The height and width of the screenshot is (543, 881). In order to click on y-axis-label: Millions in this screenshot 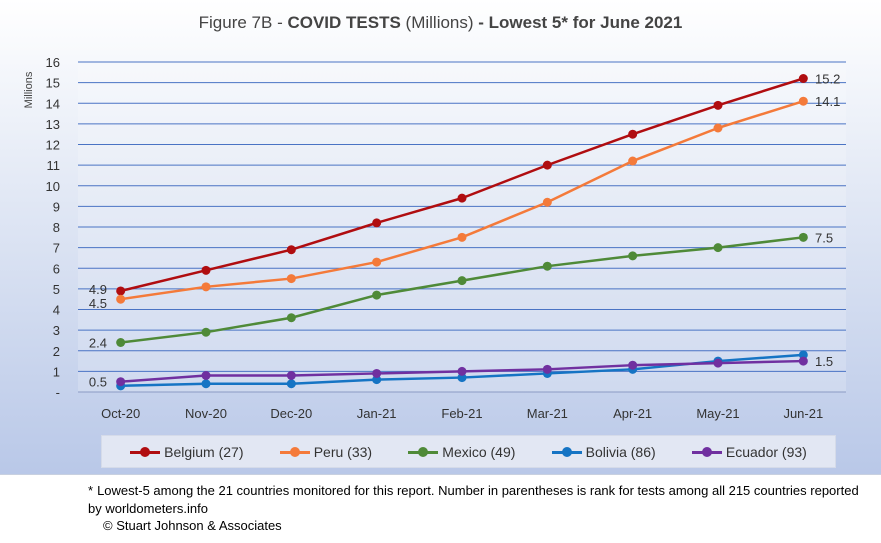, I will do `click(29, 89)`.